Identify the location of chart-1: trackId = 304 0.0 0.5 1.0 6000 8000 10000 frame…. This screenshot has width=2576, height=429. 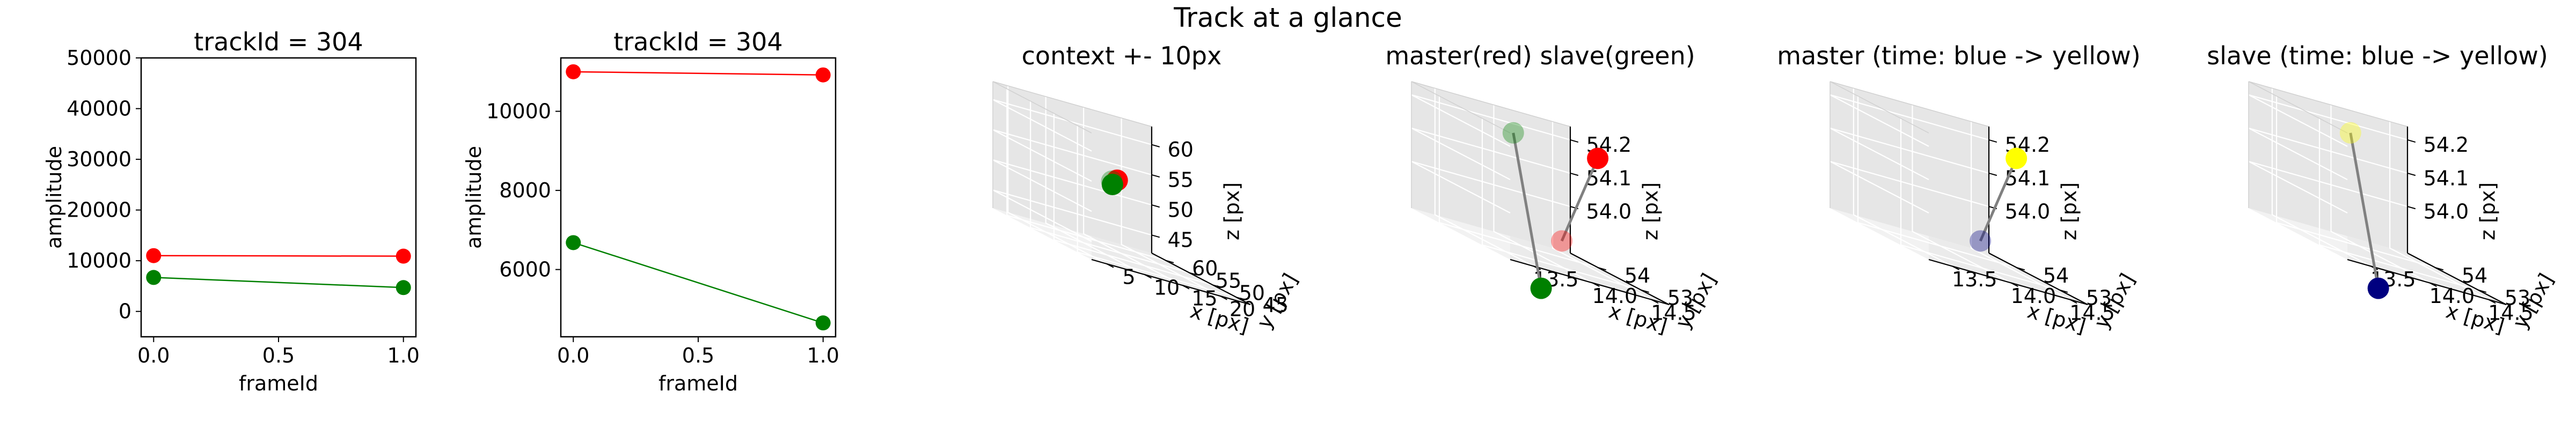
(650, 211).